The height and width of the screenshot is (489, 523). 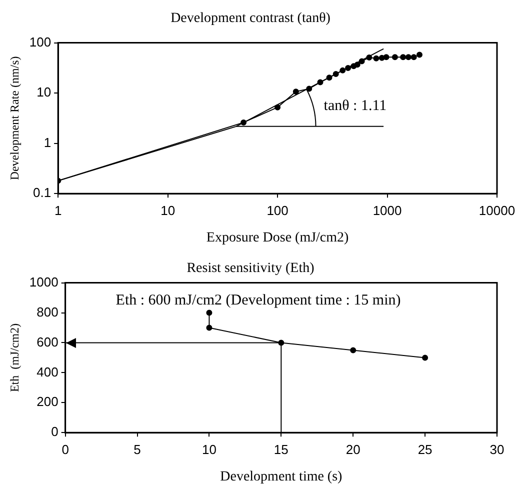 I want to click on x-tick-label: 10000, so click(x=497, y=210).